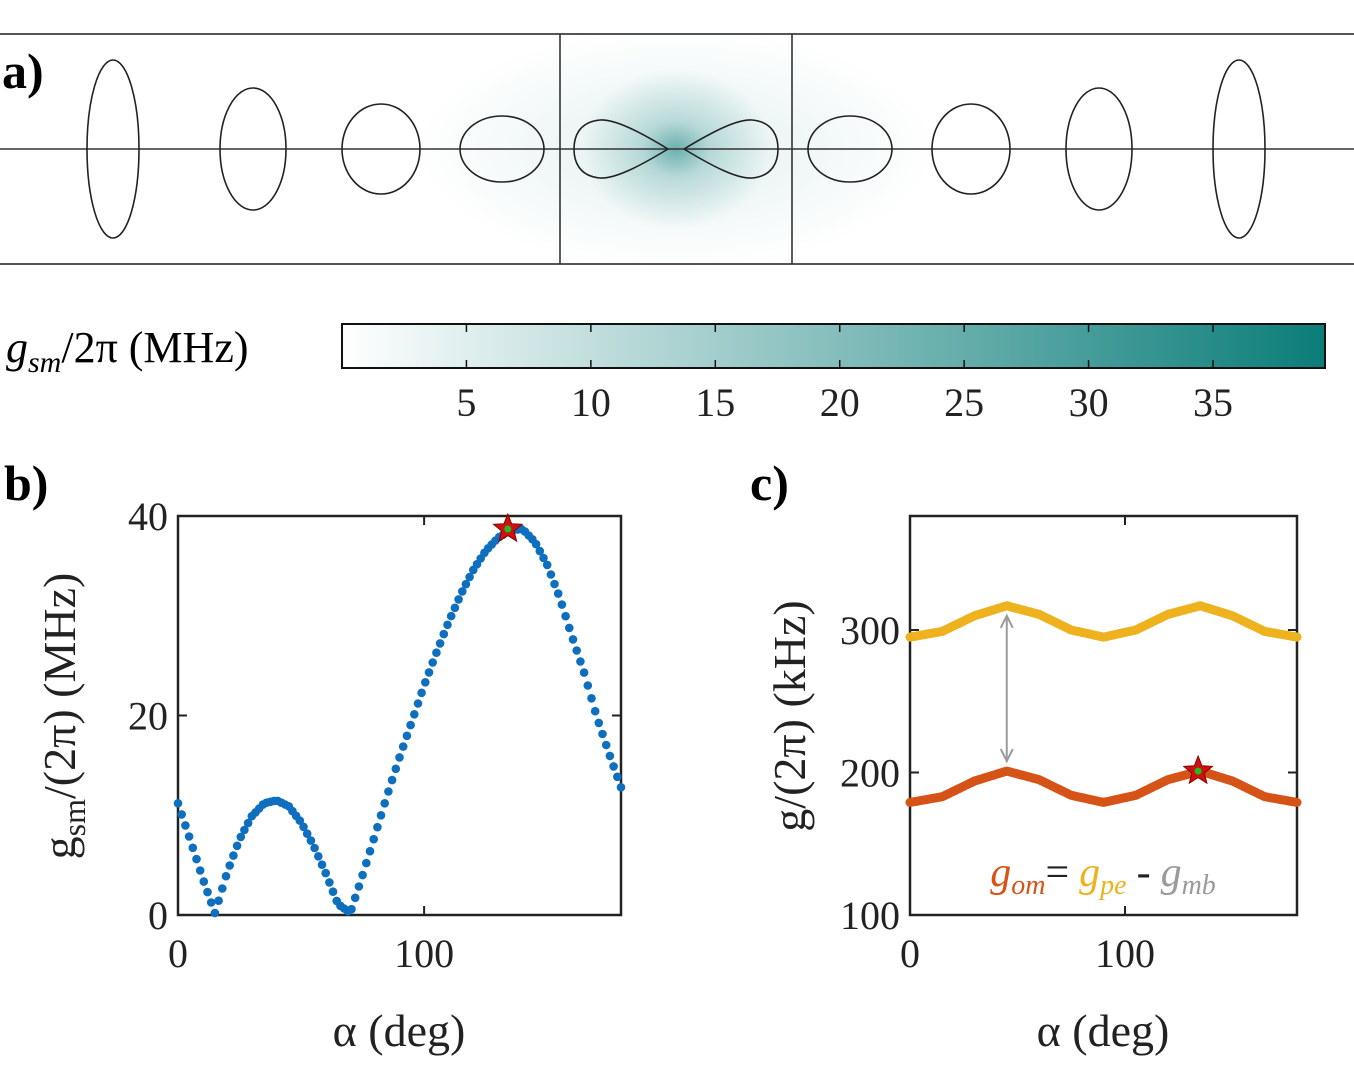  What do you see at coordinates (44, 362) in the screenshot?
I see `colorbar-label-sub: sm` at bounding box center [44, 362].